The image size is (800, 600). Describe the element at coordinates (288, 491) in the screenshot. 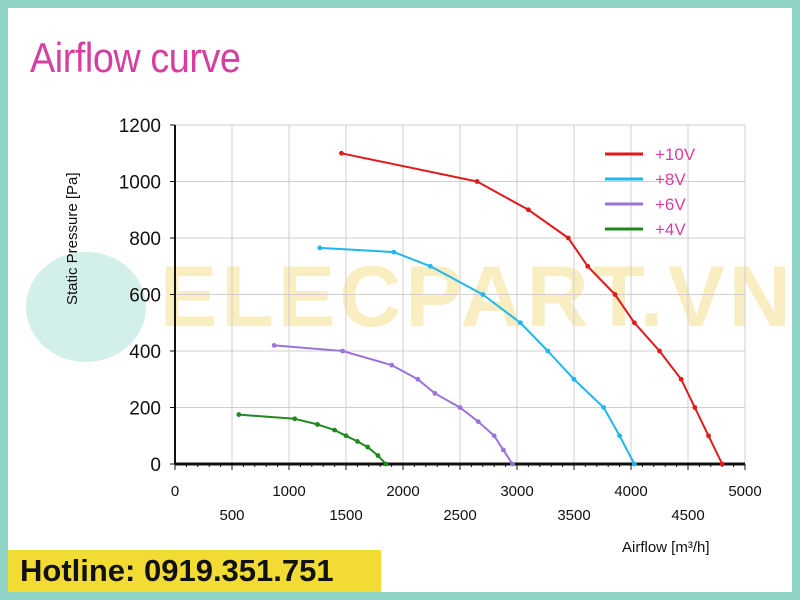

I see `x-tick-label: 1000` at that location.